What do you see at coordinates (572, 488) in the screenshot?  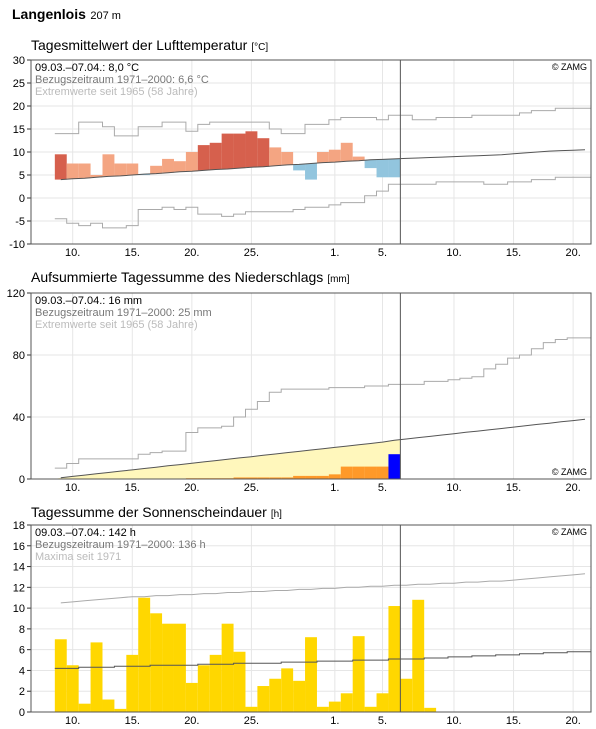 I see `precip-x-tick-label: 20.` at bounding box center [572, 488].